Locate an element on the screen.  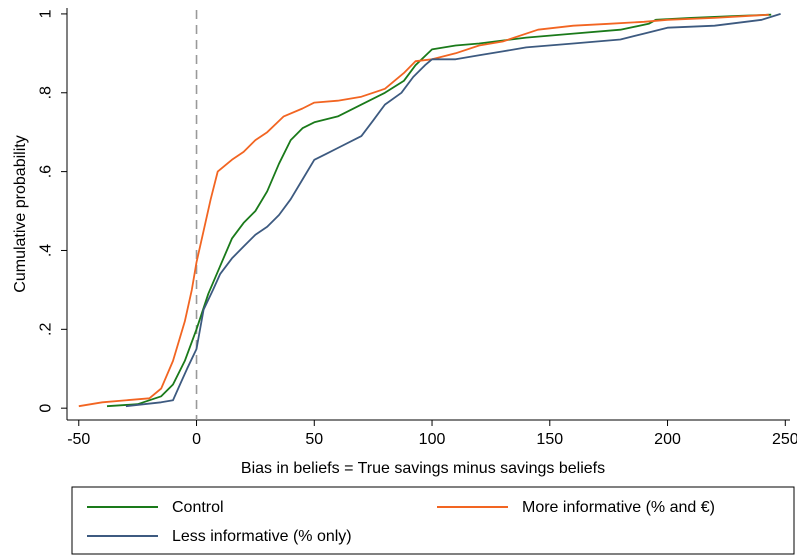
x-tick-label: 0 is located at coordinates (196, 439).